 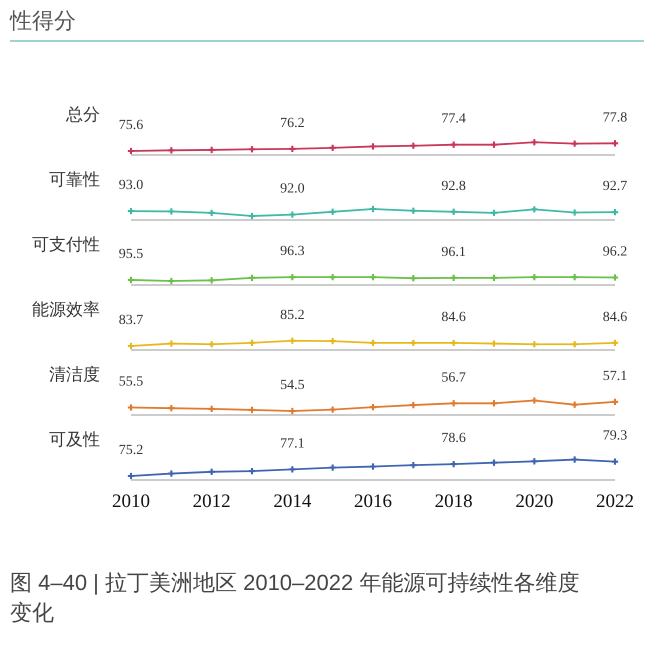 I want to click on data-label: 96.1, so click(x=453, y=252).